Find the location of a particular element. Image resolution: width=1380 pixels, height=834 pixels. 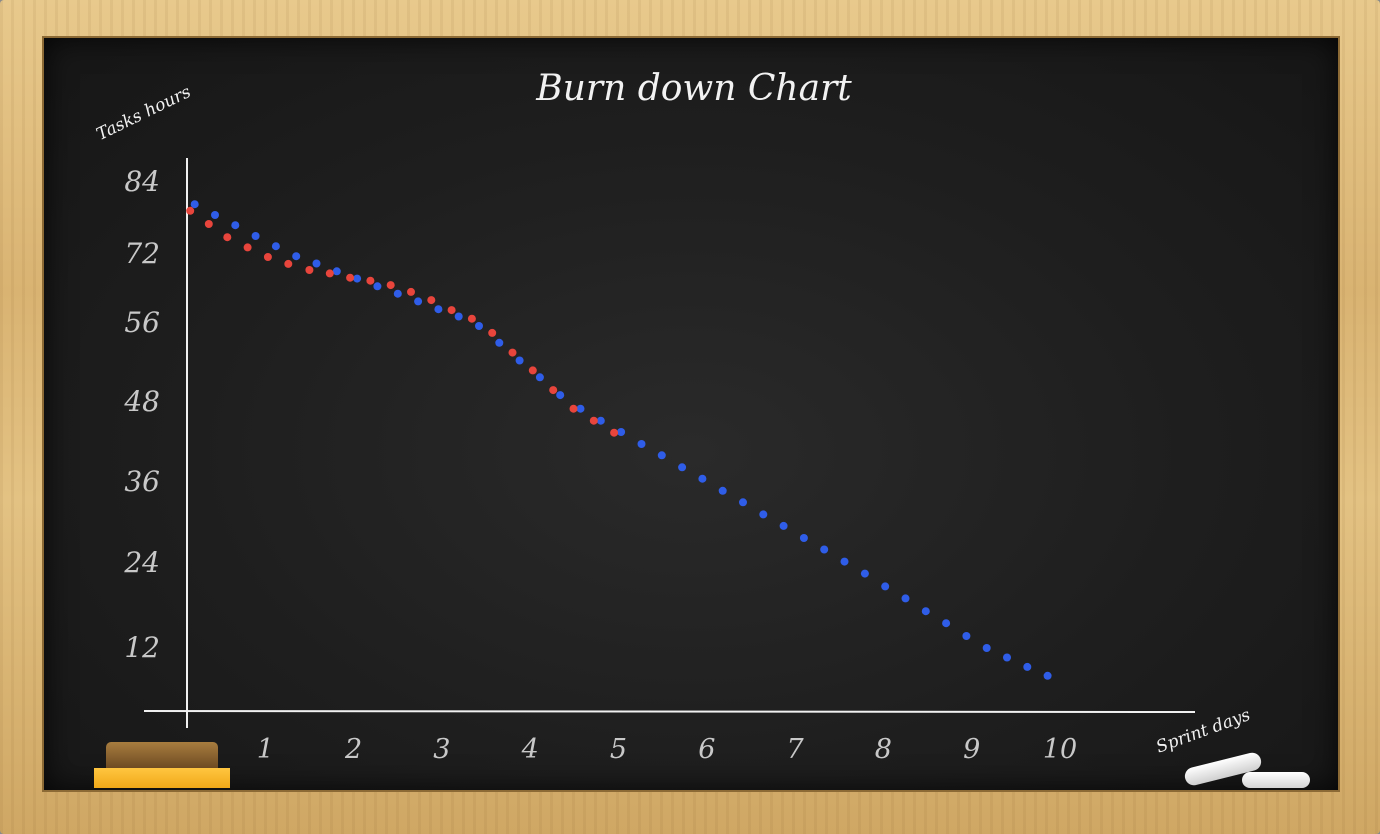

chalk-stick-icon is located at coordinates (1276, 780).